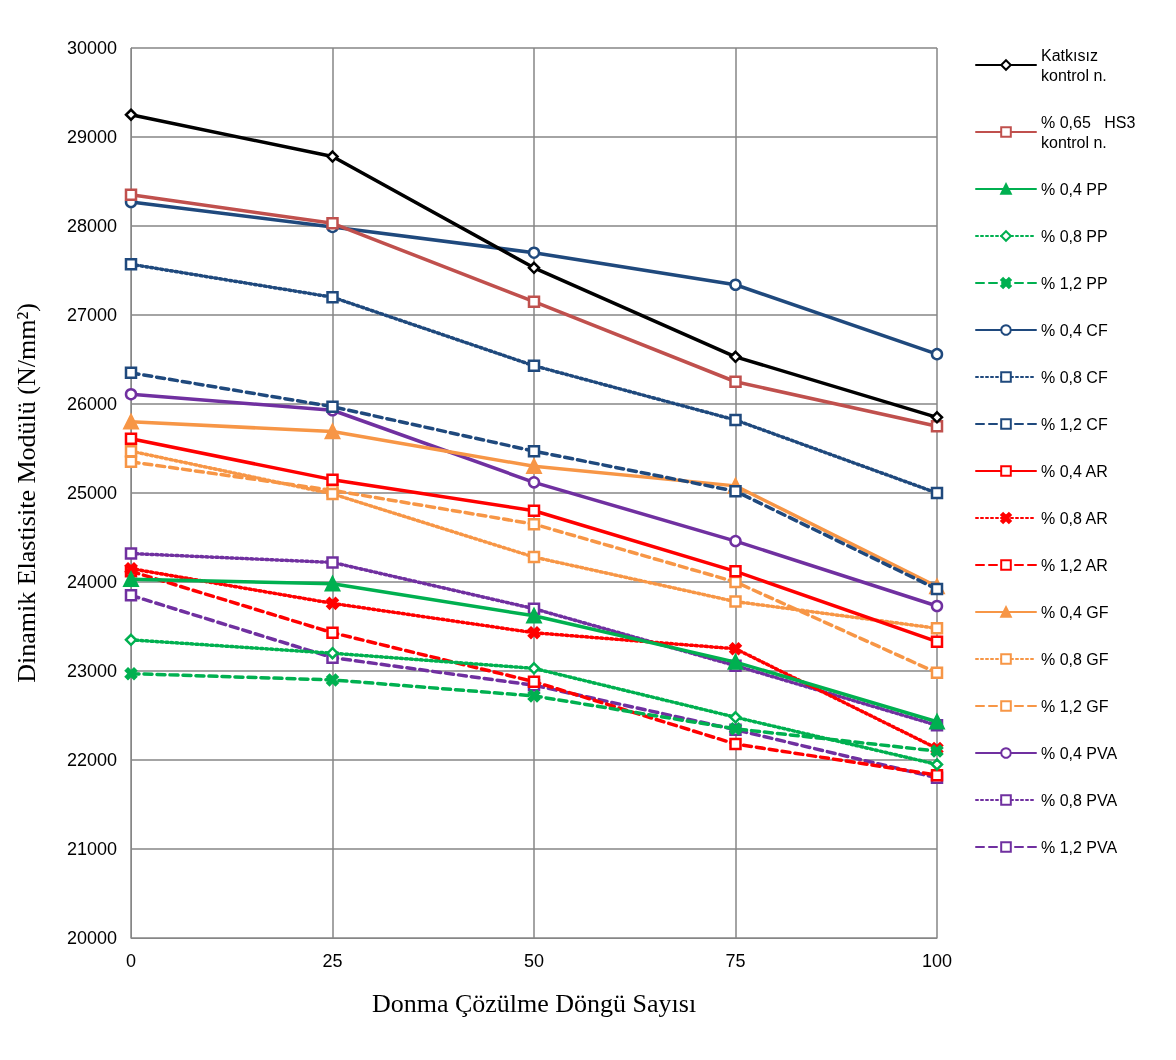 This screenshot has height=1060, width=1176. What do you see at coordinates (1074, 424) in the screenshot?
I see `legend-label: % 1,2 CF` at bounding box center [1074, 424].